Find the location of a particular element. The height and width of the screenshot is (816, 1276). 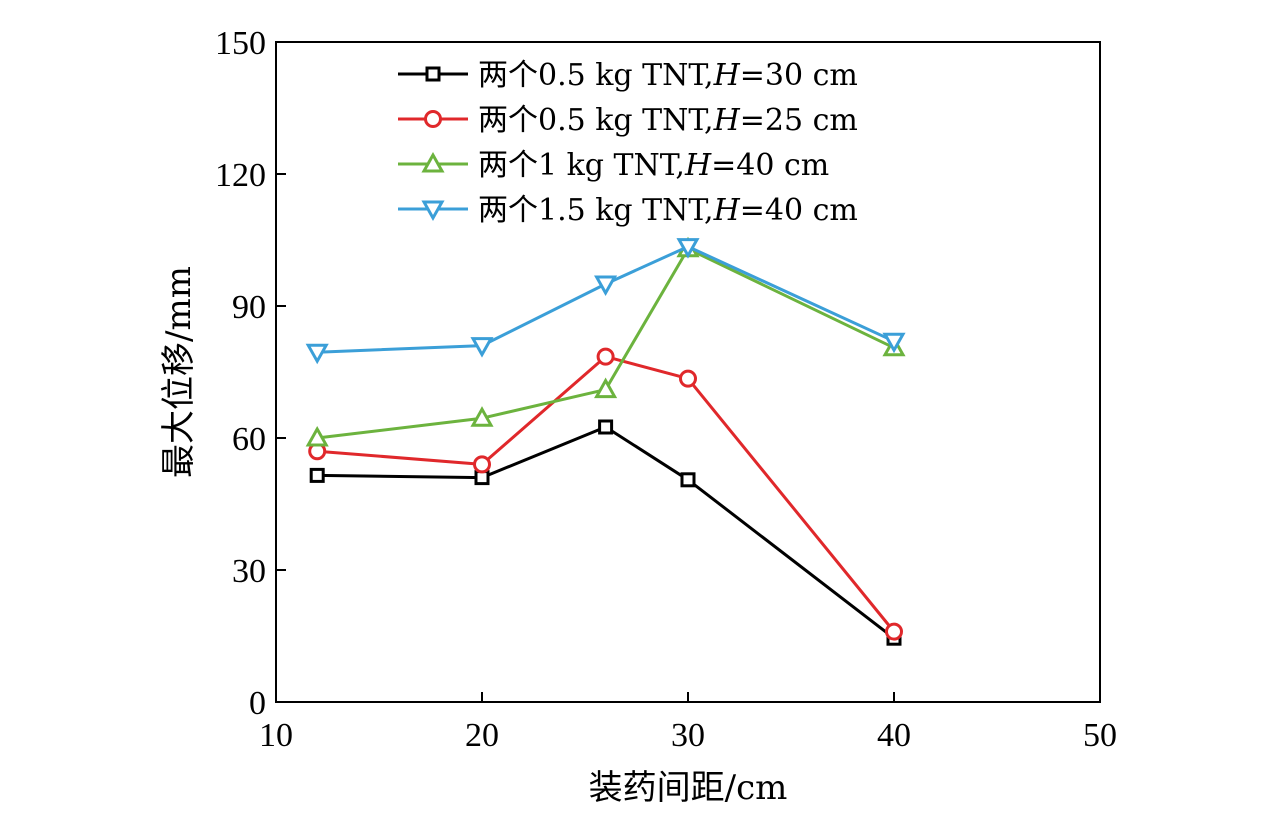

legend-label: 两个1 kg TNT,H=40 cm is located at coordinates (653, 165).